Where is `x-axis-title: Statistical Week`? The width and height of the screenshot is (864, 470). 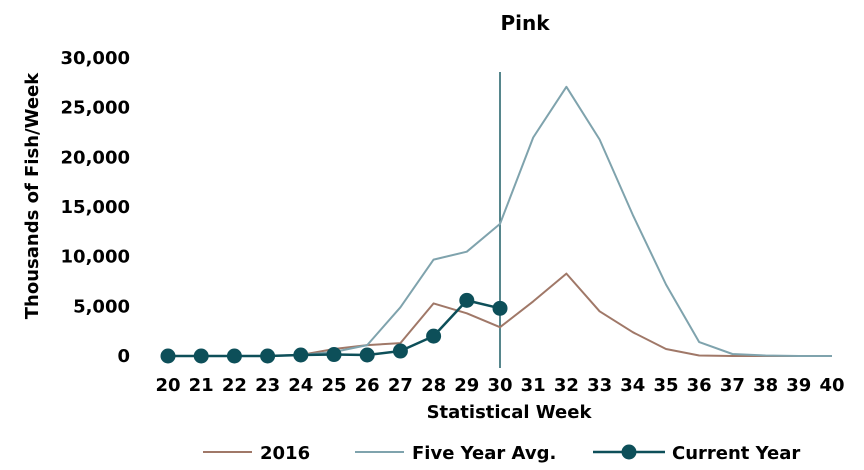
x-axis-title: Statistical Week is located at coordinates (510, 412).